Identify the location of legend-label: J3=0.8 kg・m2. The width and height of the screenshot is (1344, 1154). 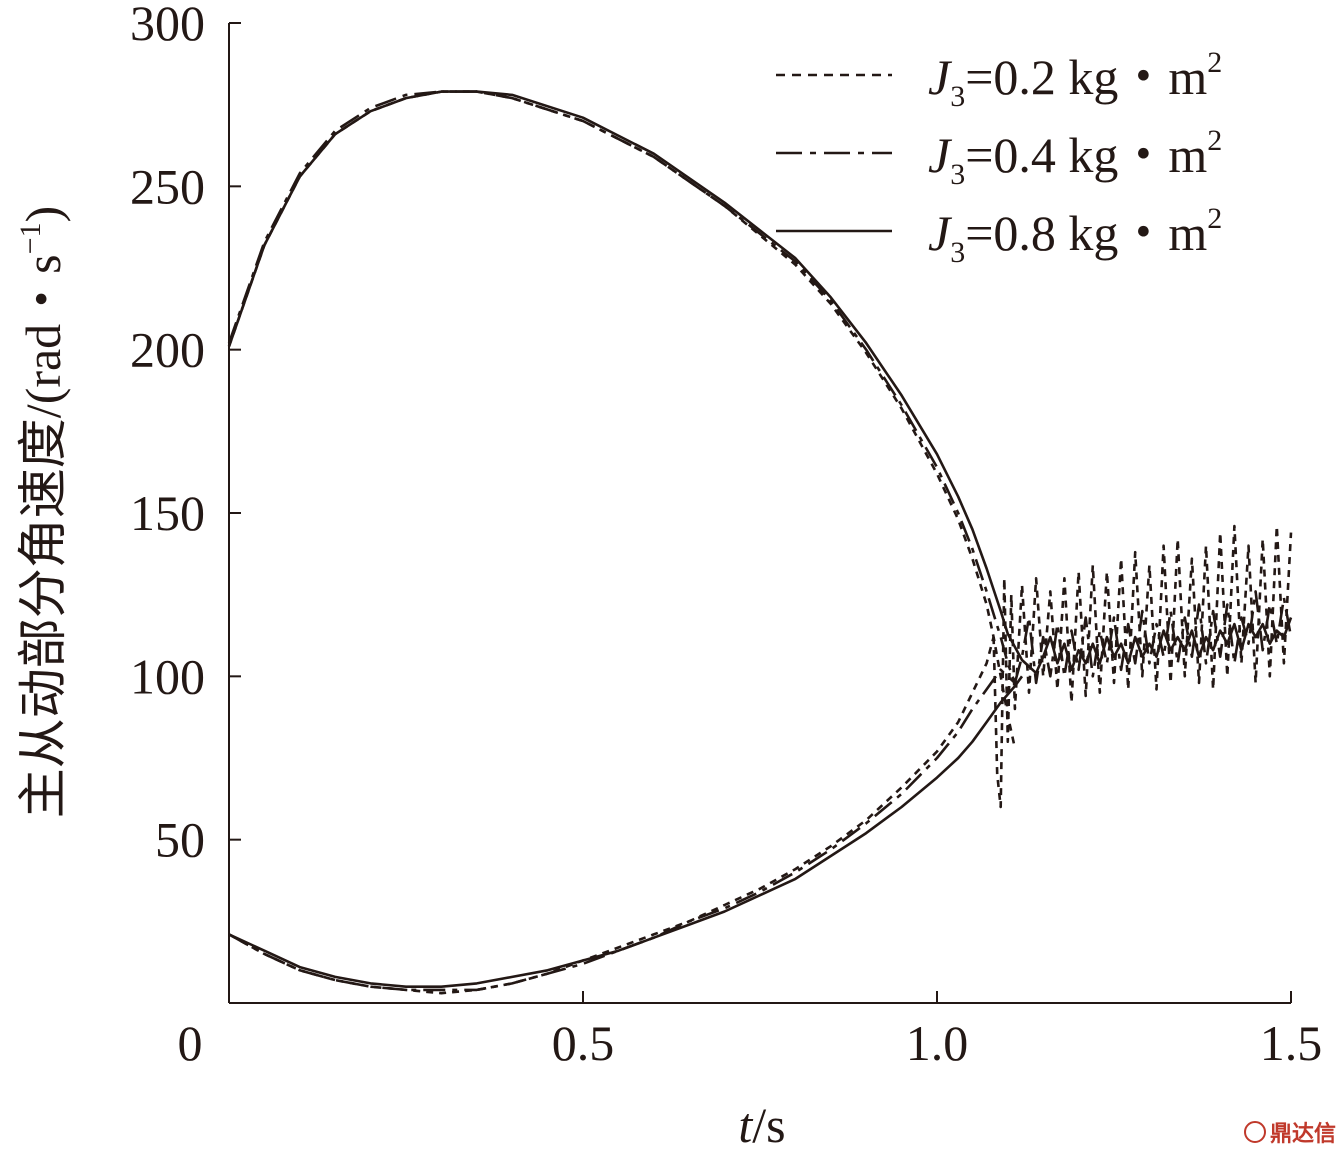
(1075, 235).